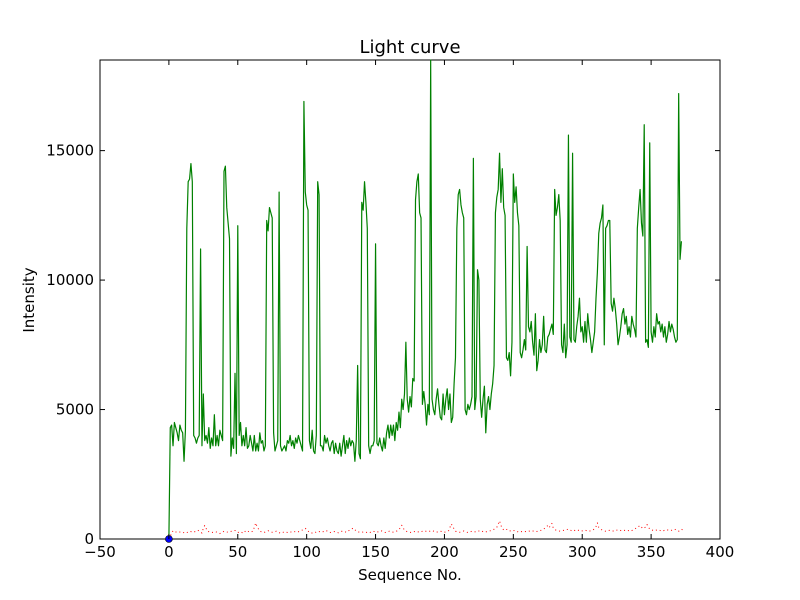 The width and height of the screenshot is (800, 600). I want to click on x-tick-label: 350, so click(651, 552).